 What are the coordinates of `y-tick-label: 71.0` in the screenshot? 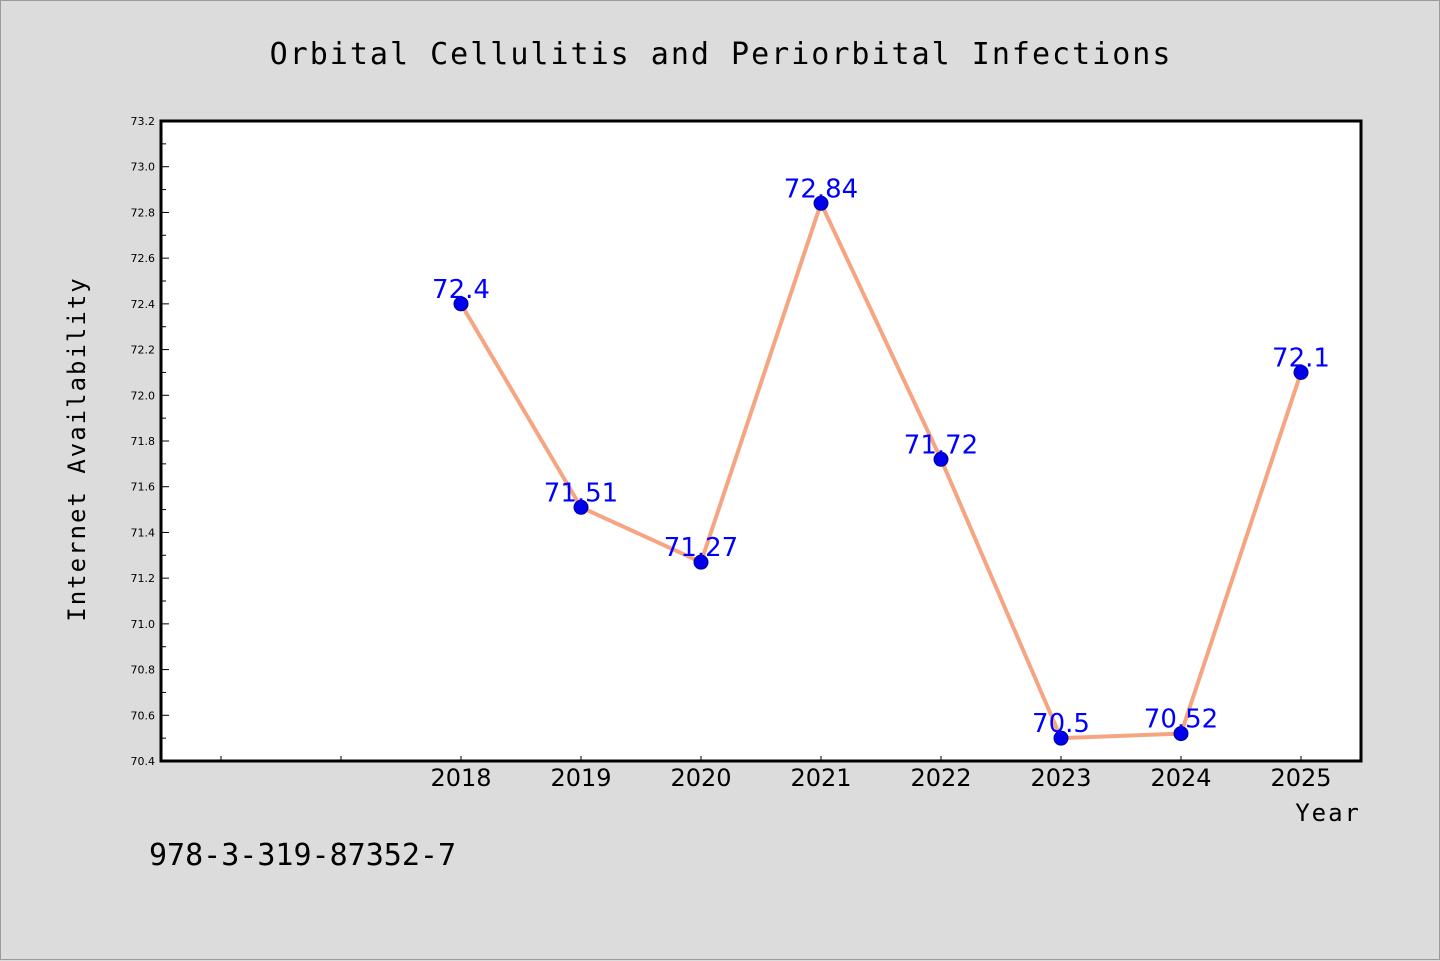 It's located at (143, 624).